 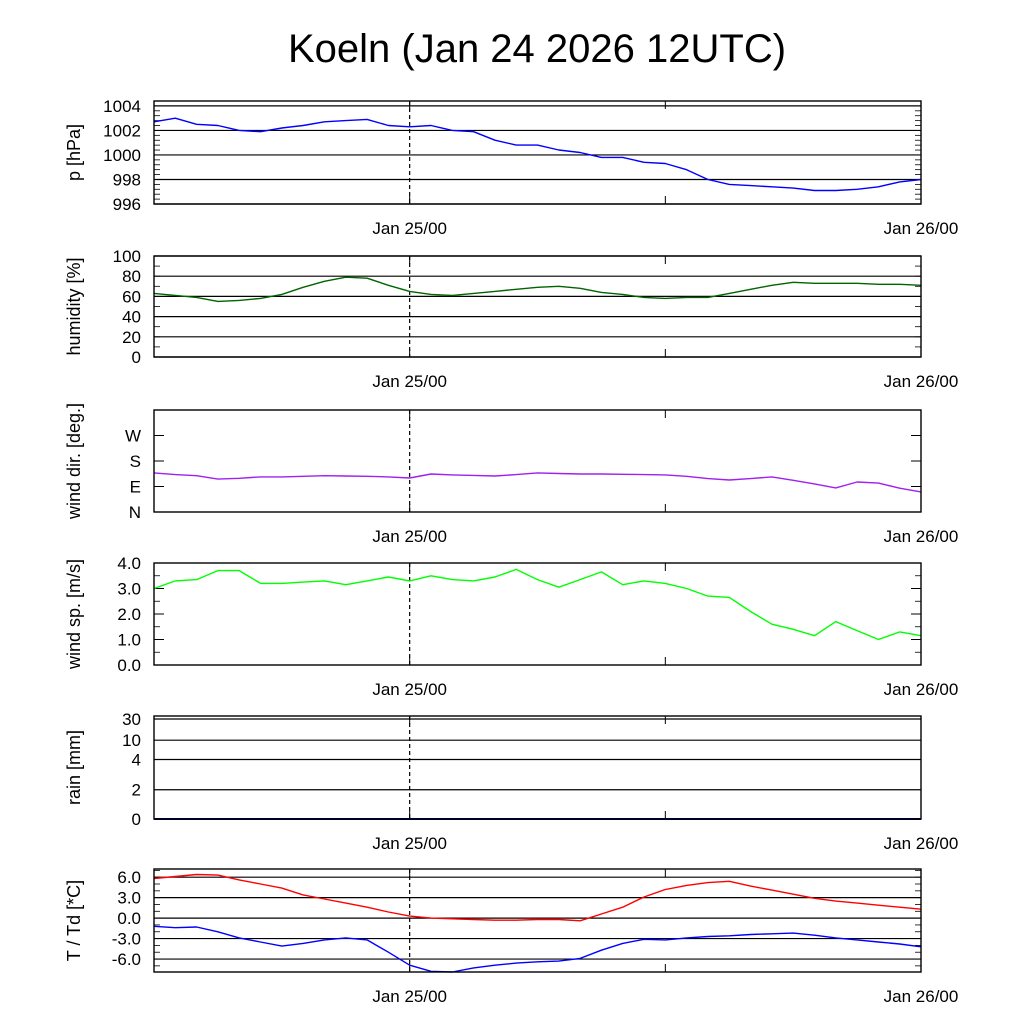 I want to click on series-line-humidity, so click(x=537, y=289).